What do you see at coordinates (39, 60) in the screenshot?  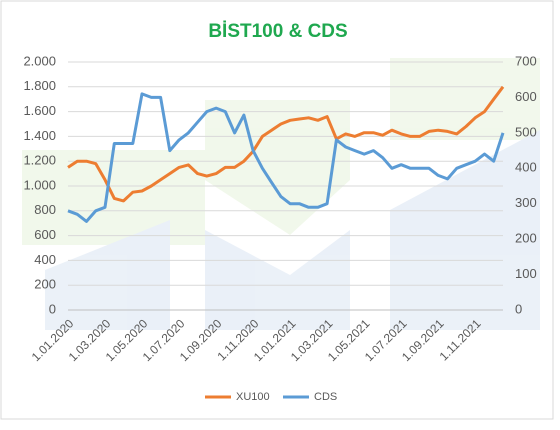 I see `y-tick-label: 2.000` at bounding box center [39, 60].